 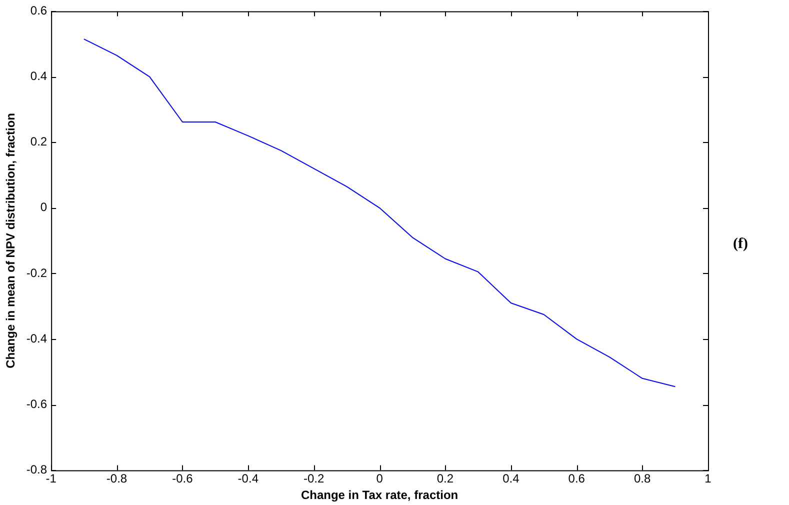 What do you see at coordinates (39, 76) in the screenshot?
I see `y-tick-label: 0.4` at bounding box center [39, 76].